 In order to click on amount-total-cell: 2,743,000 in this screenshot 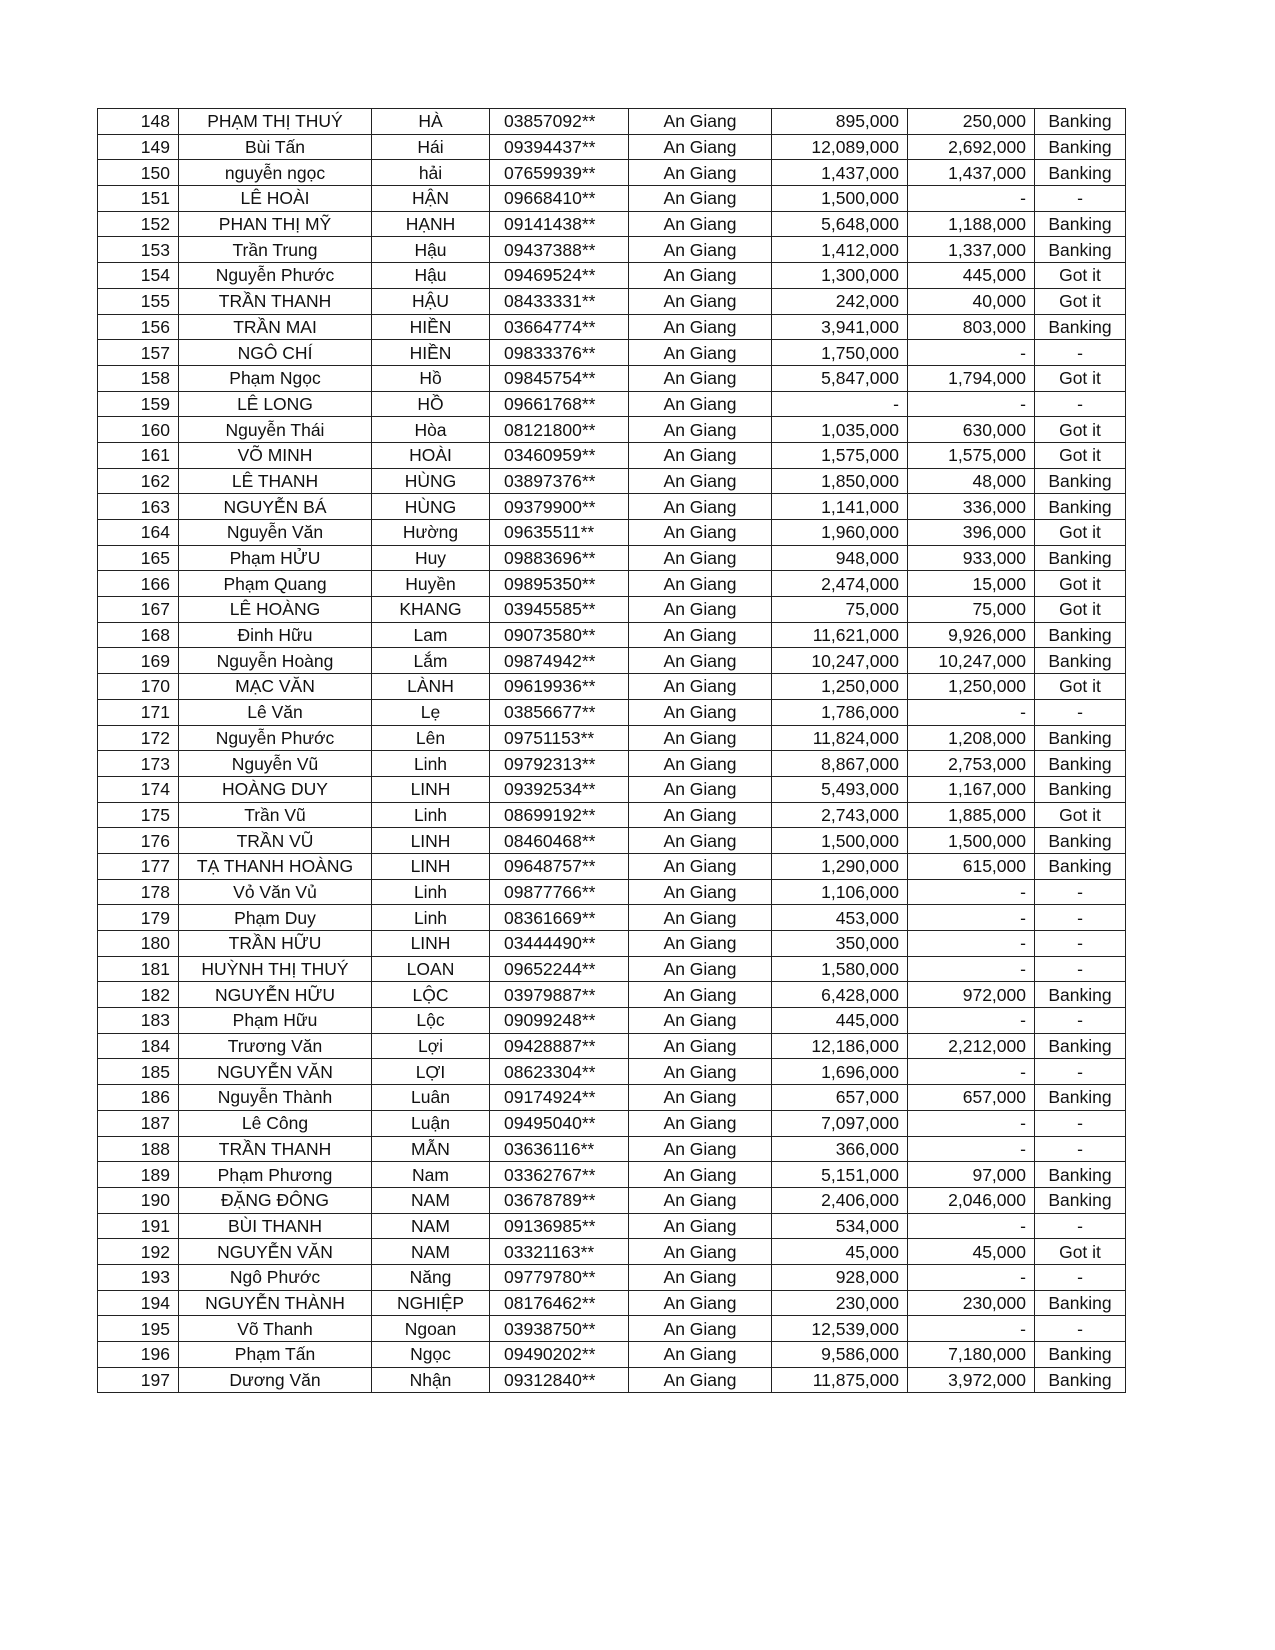, I will do `click(839, 815)`.